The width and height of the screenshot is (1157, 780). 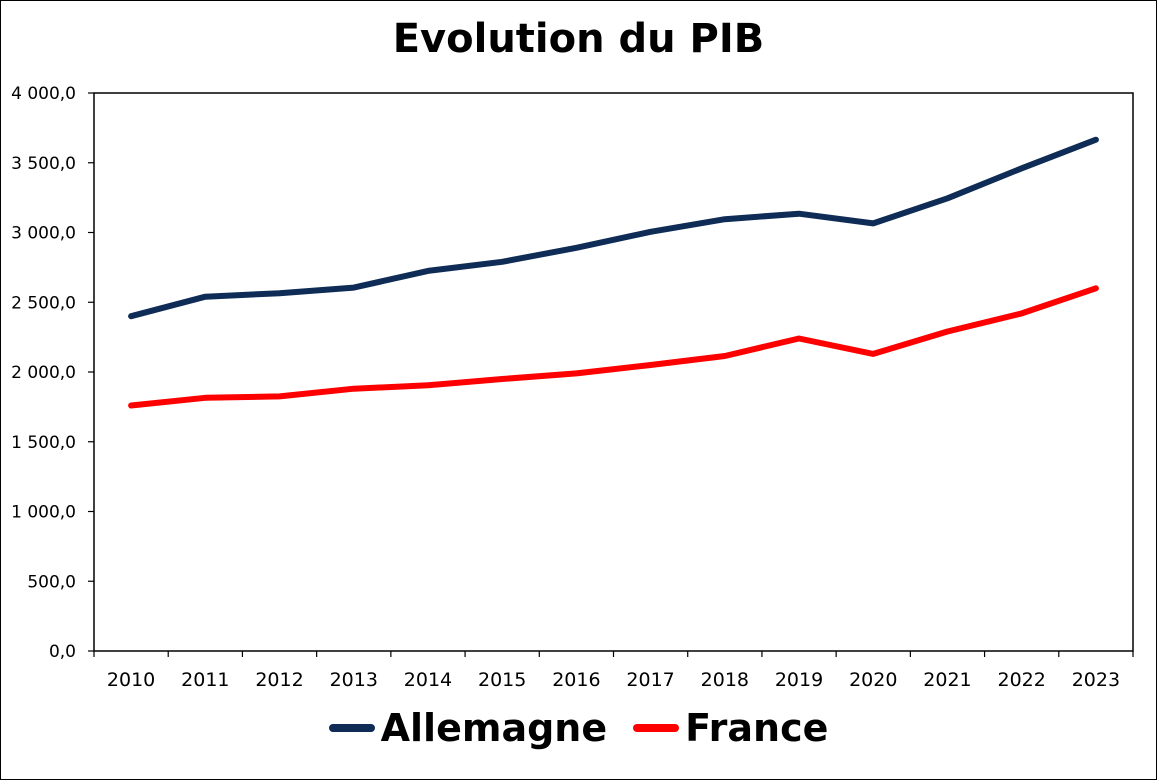 I want to click on chart-title: Evolution du PIB, so click(x=578, y=39).